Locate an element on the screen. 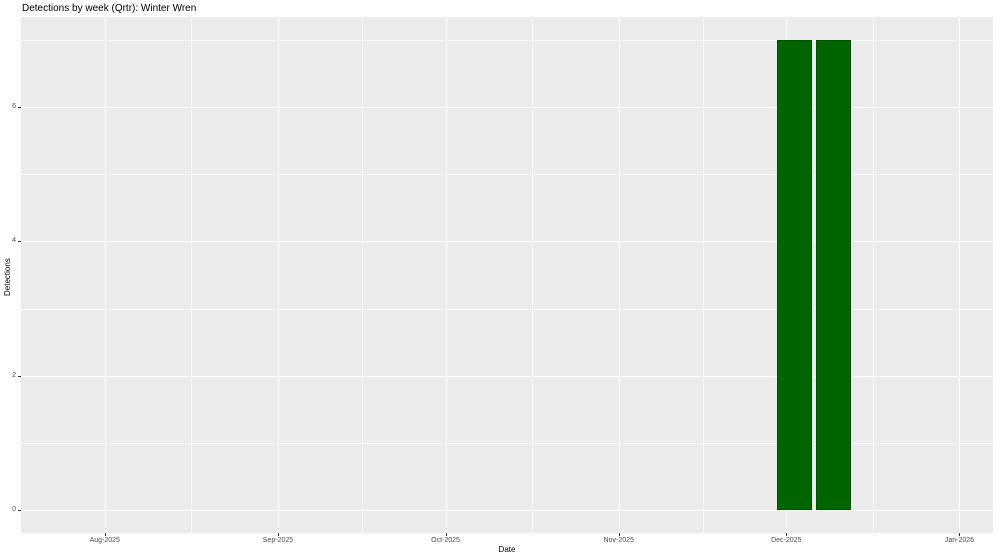 This screenshot has height=558, width=1000. x-tick-label: Sep-2025 is located at coordinates (278, 540).